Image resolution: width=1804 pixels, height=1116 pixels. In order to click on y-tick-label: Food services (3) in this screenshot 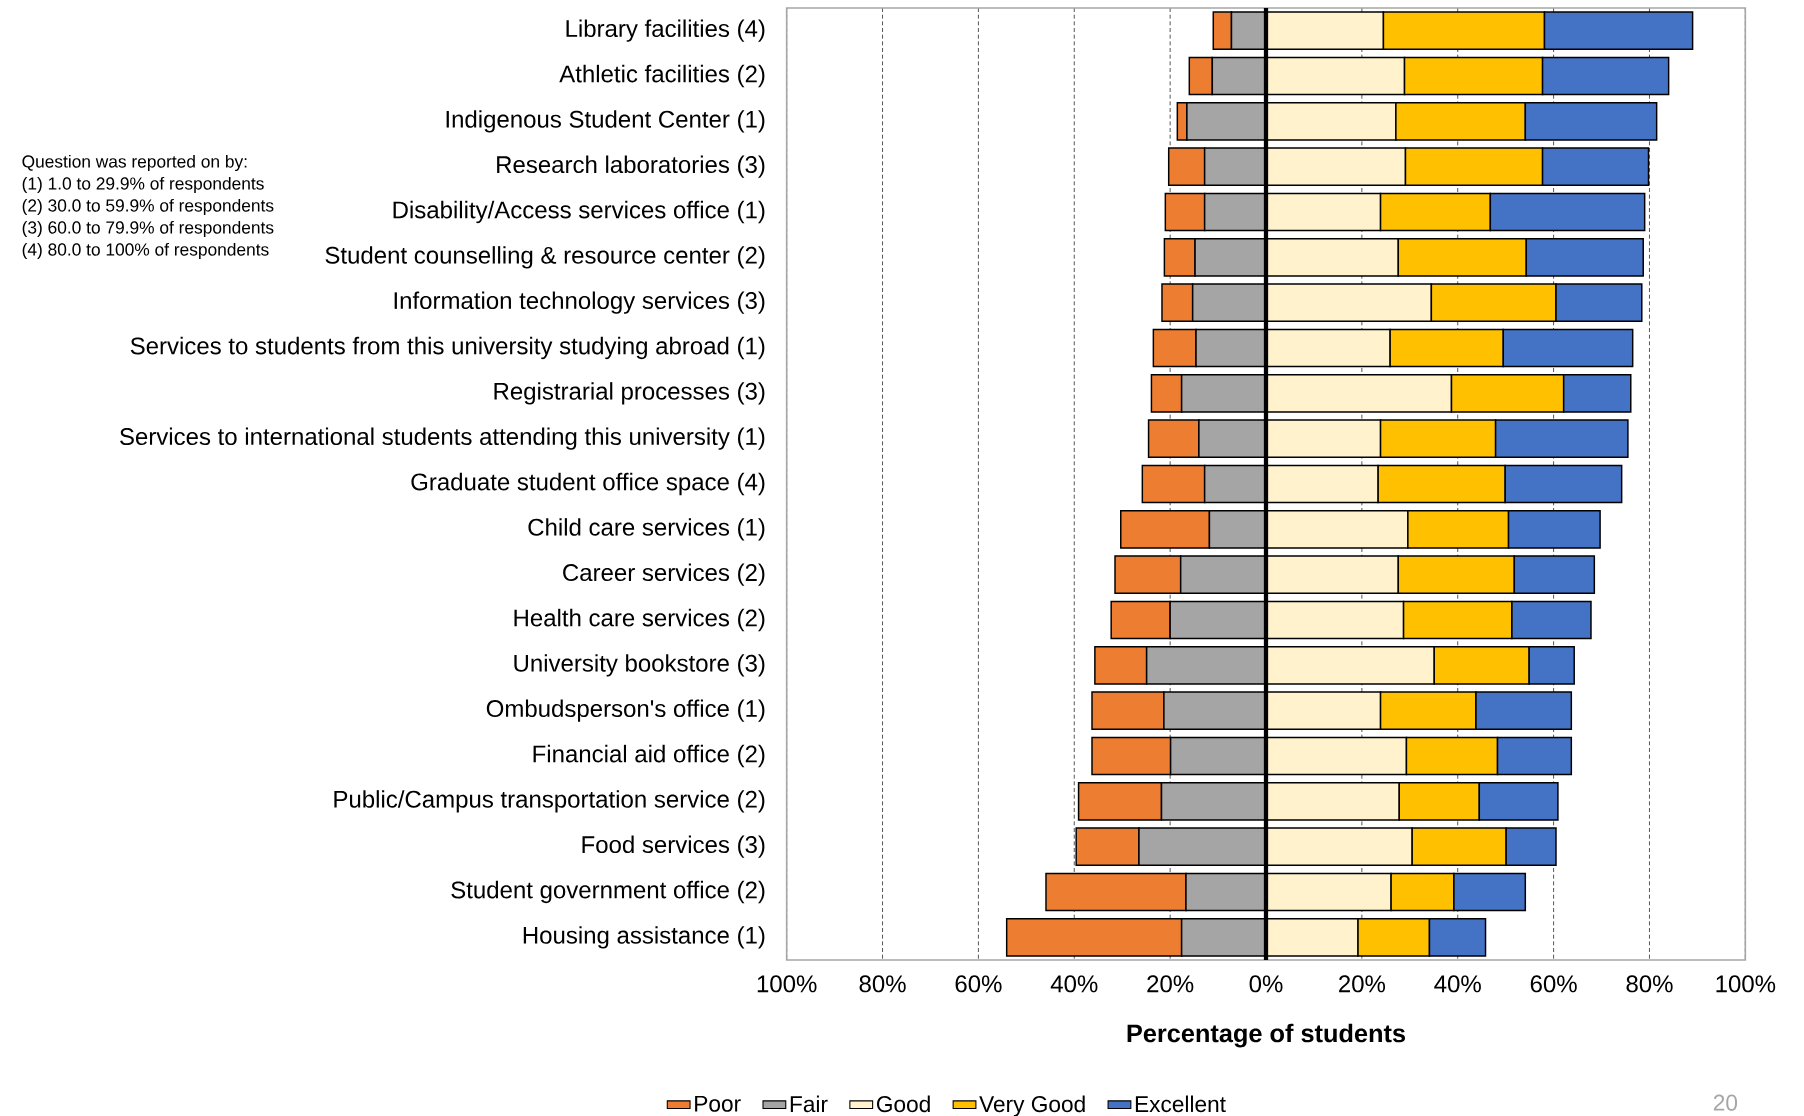, I will do `click(673, 846)`.